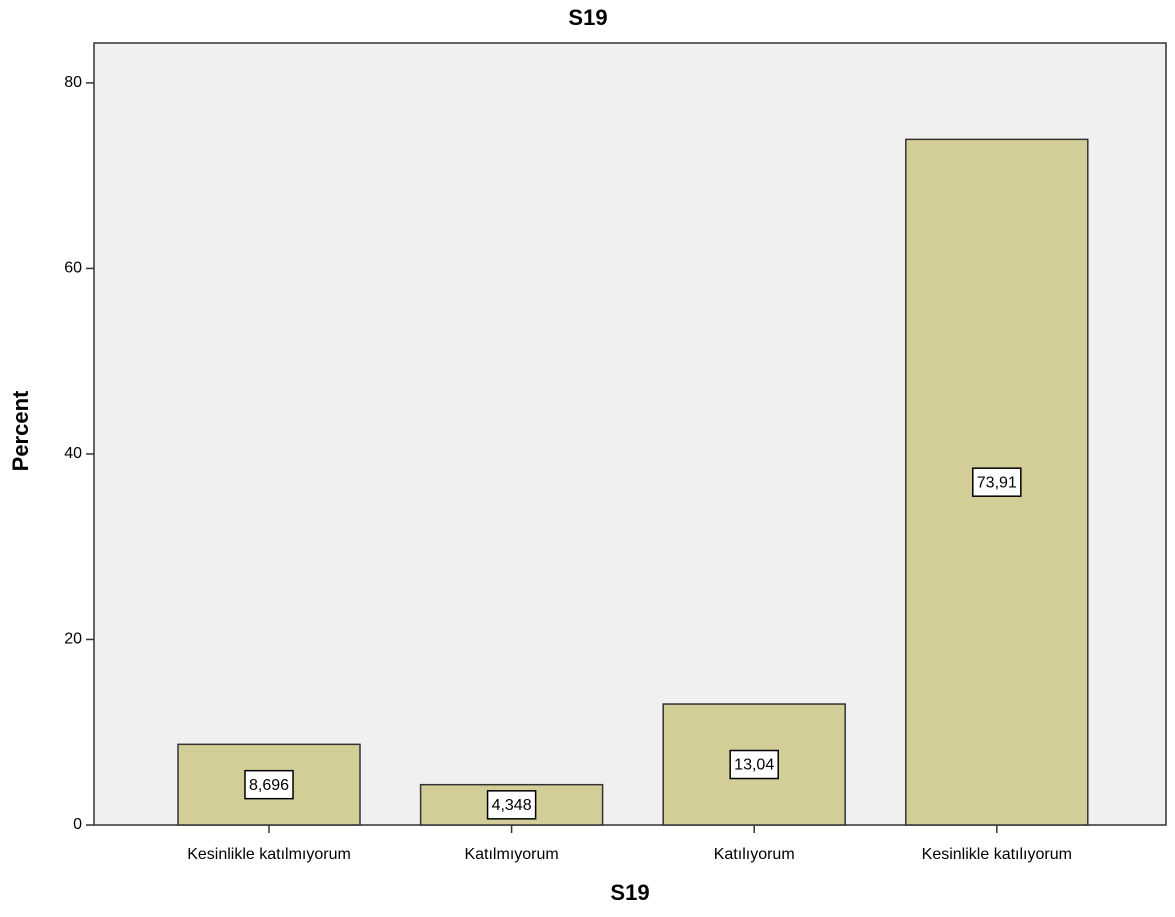 The width and height of the screenshot is (1175, 917). I want to click on x-axis-title: S19, so click(629, 892).